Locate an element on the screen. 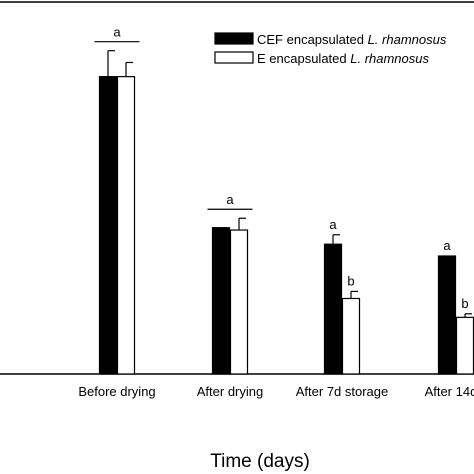 The width and height of the screenshot is (474, 474). x-axis-title: Time (days) is located at coordinates (260, 461).